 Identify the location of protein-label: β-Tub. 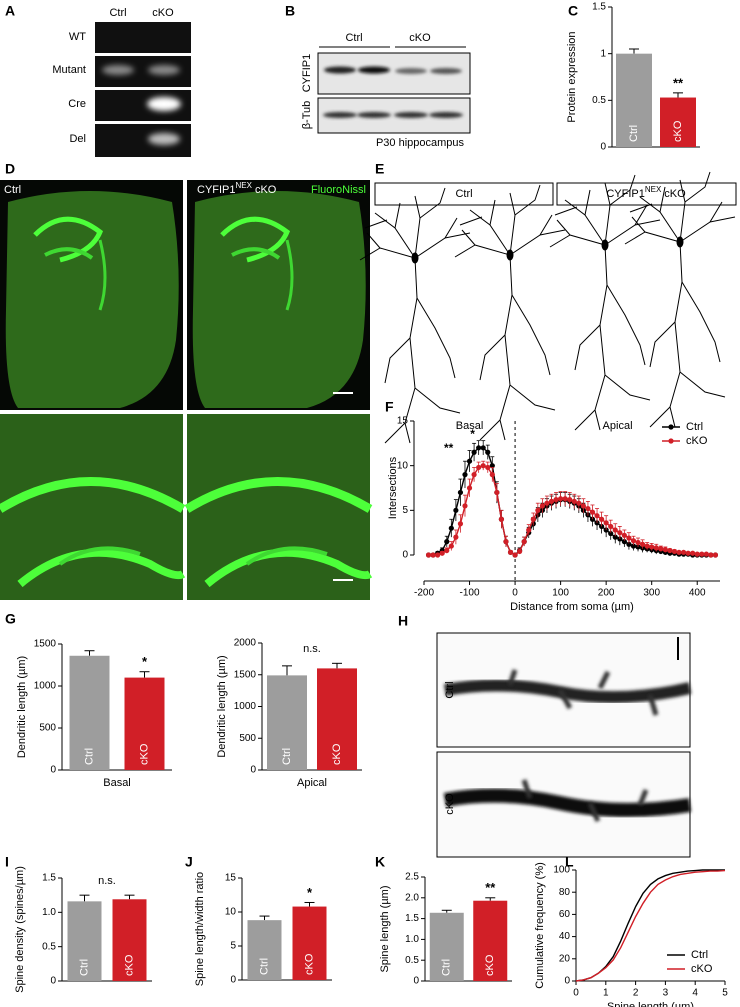
(307, 115).